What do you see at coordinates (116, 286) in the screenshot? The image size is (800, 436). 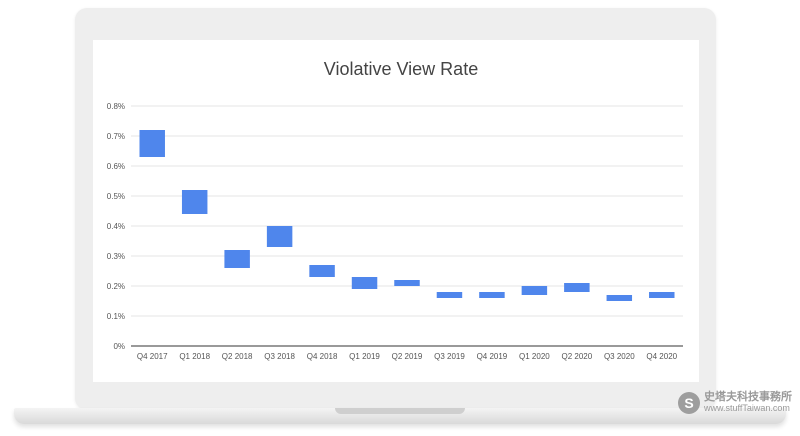 I see `y-tick-label: 0.2%` at bounding box center [116, 286].